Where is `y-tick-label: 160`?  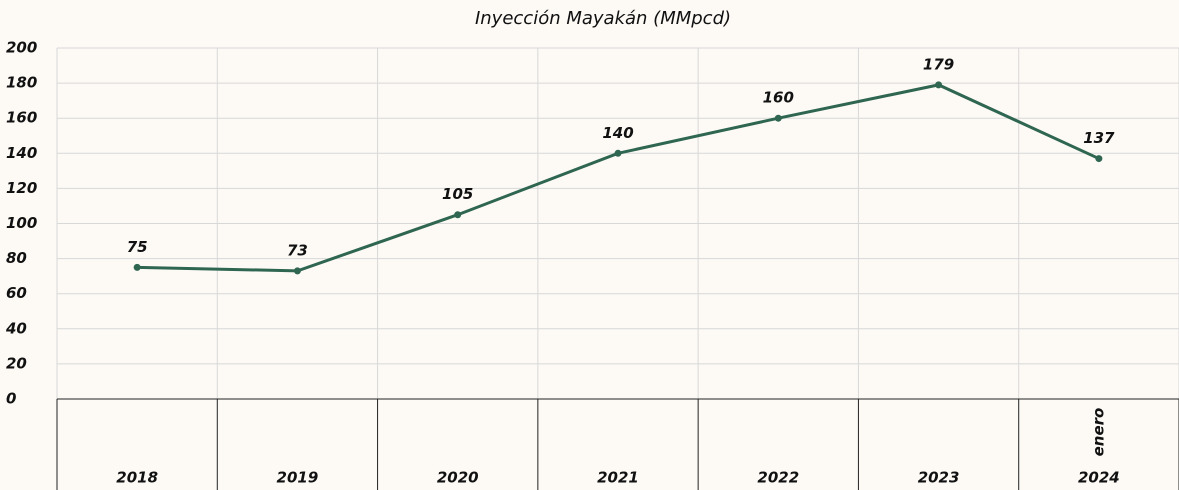 y-tick-label: 160 is located at coordinates (21, 118).